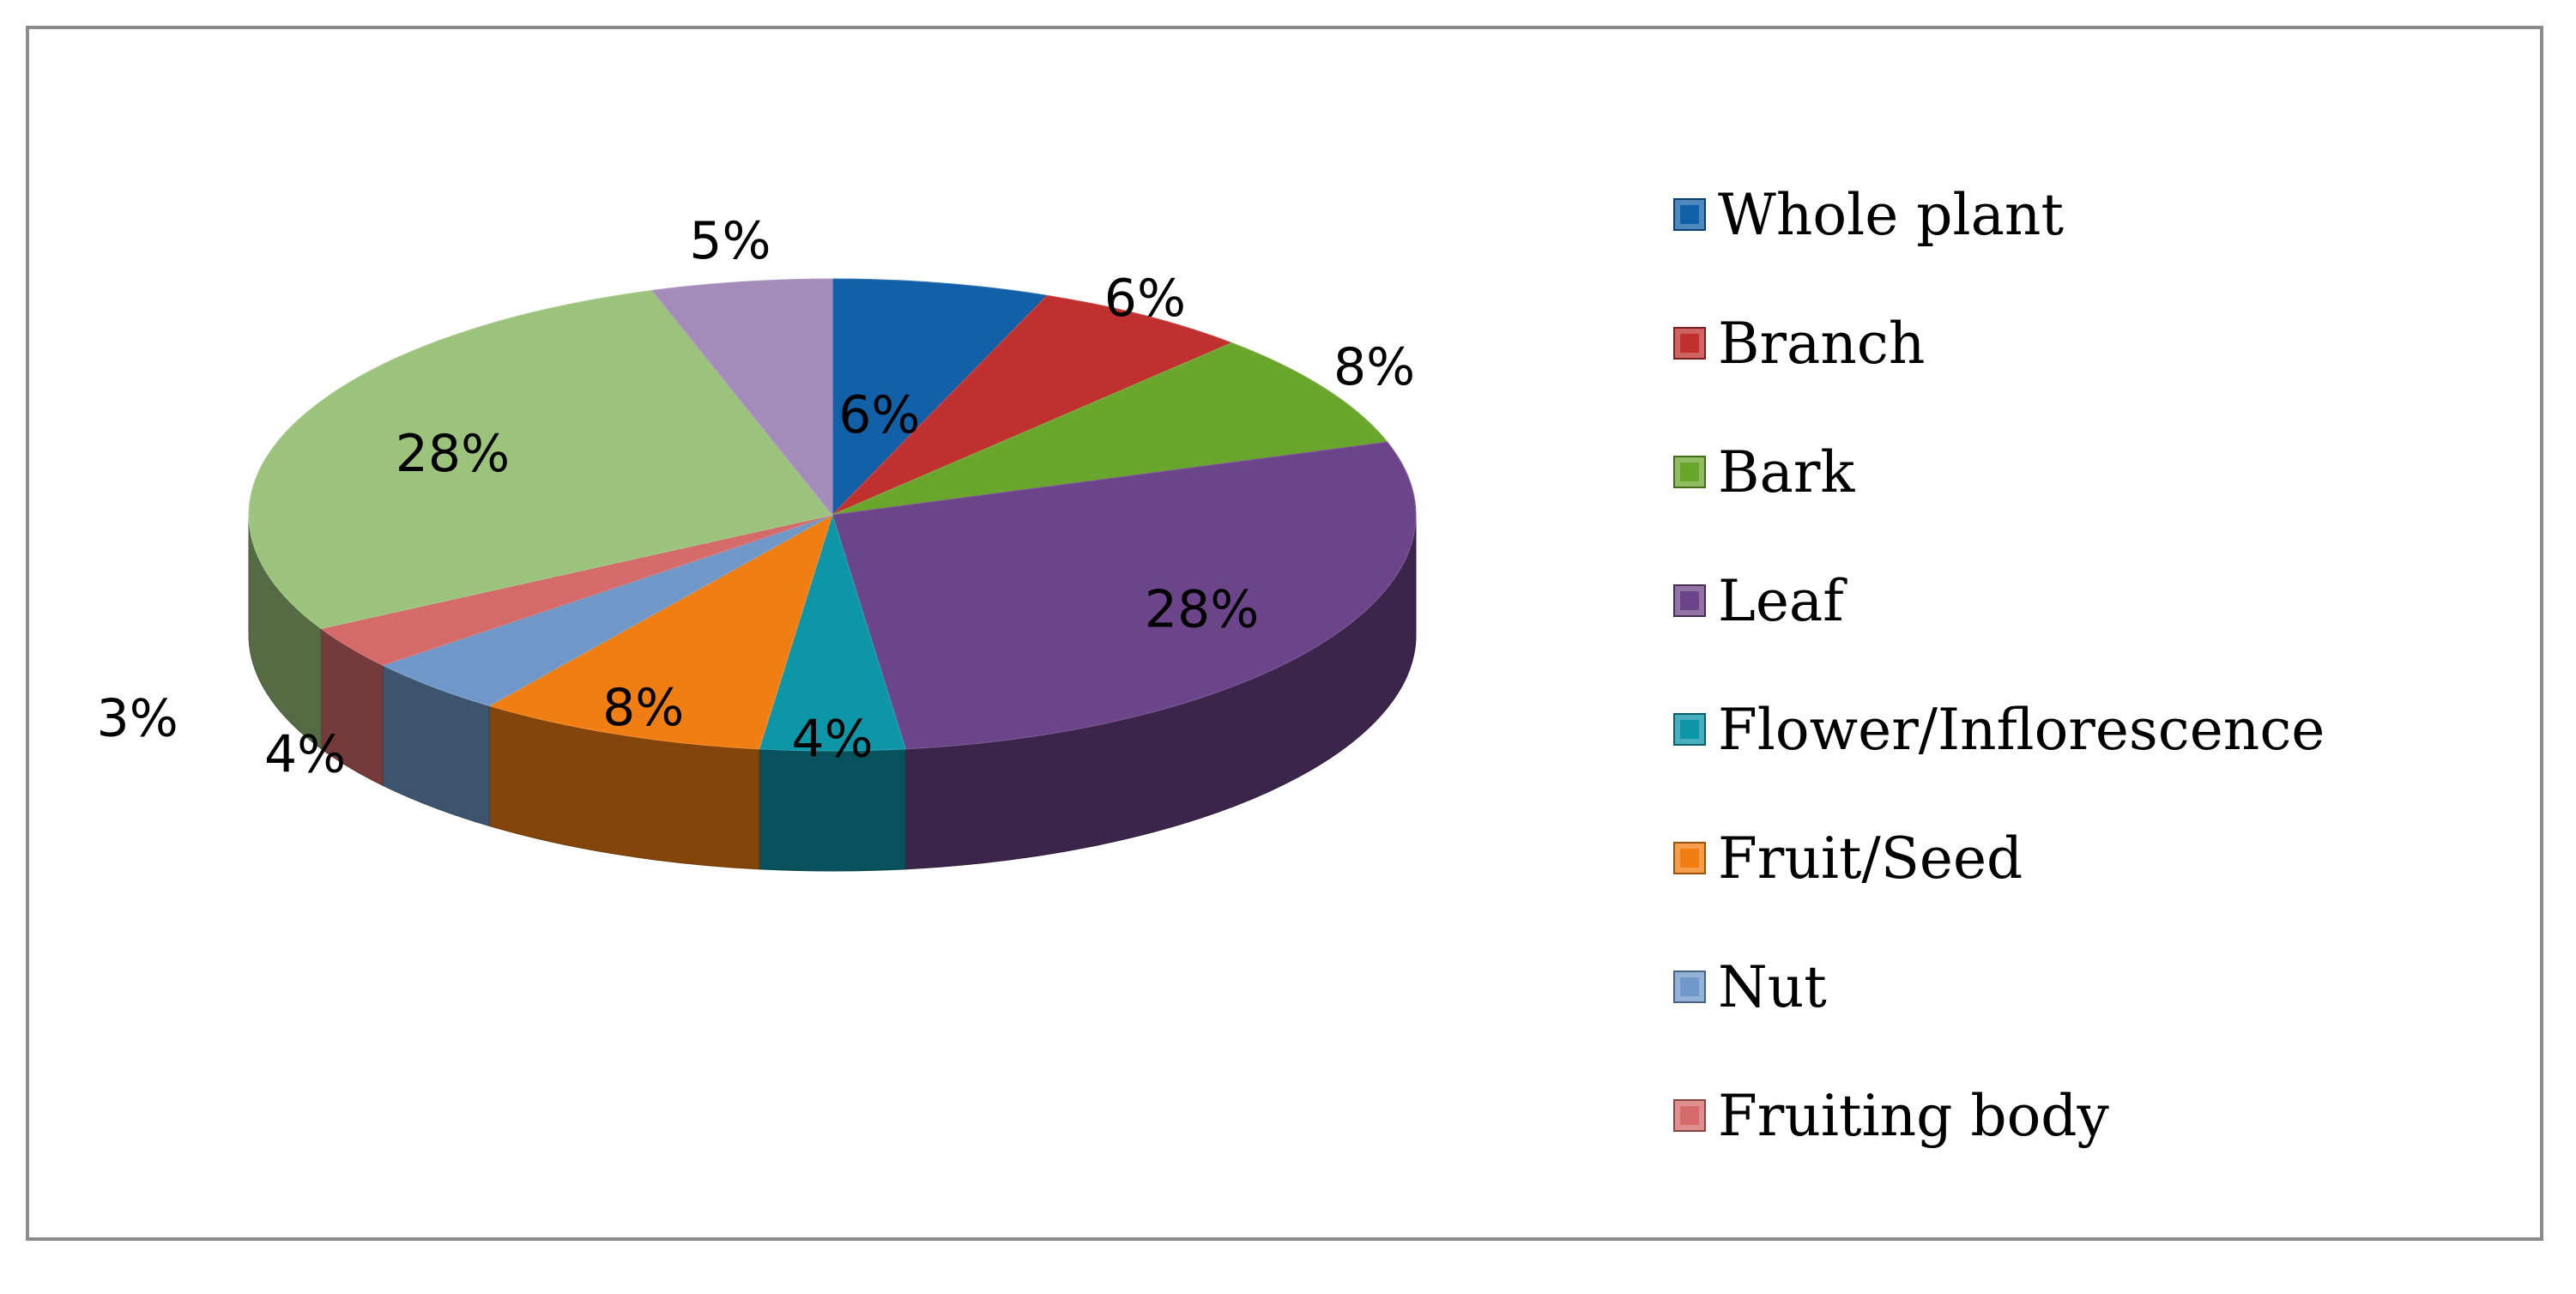  Describe the element at coordinates (1786, 471) in the screenshot. I see `legend-label: Bark` at that location.